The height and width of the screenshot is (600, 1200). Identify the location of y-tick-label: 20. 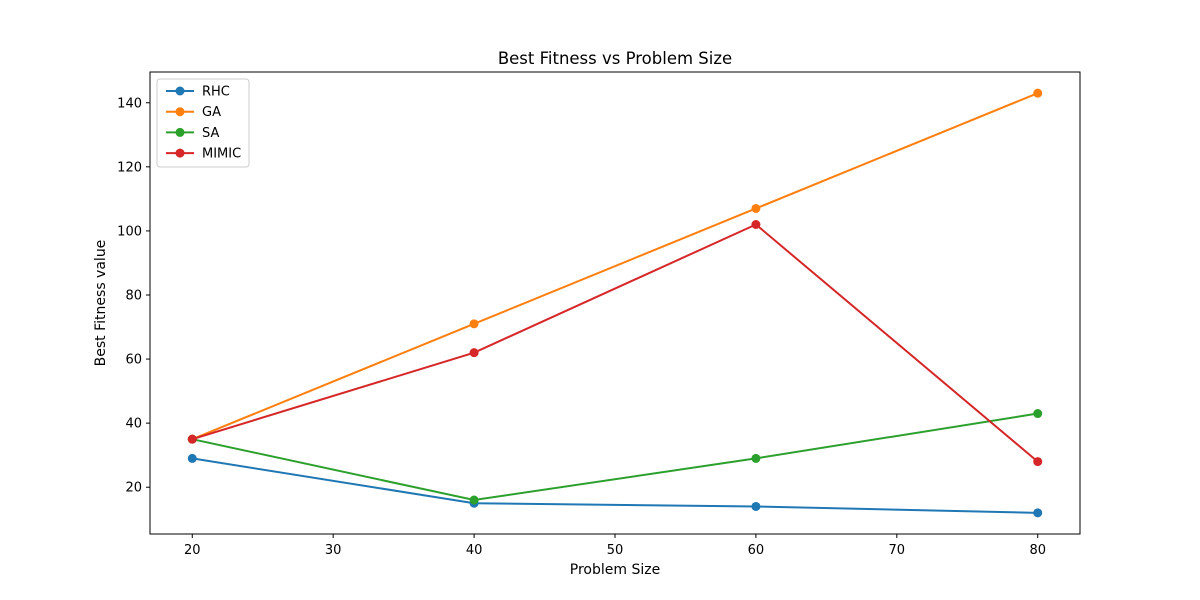
(133, 488).